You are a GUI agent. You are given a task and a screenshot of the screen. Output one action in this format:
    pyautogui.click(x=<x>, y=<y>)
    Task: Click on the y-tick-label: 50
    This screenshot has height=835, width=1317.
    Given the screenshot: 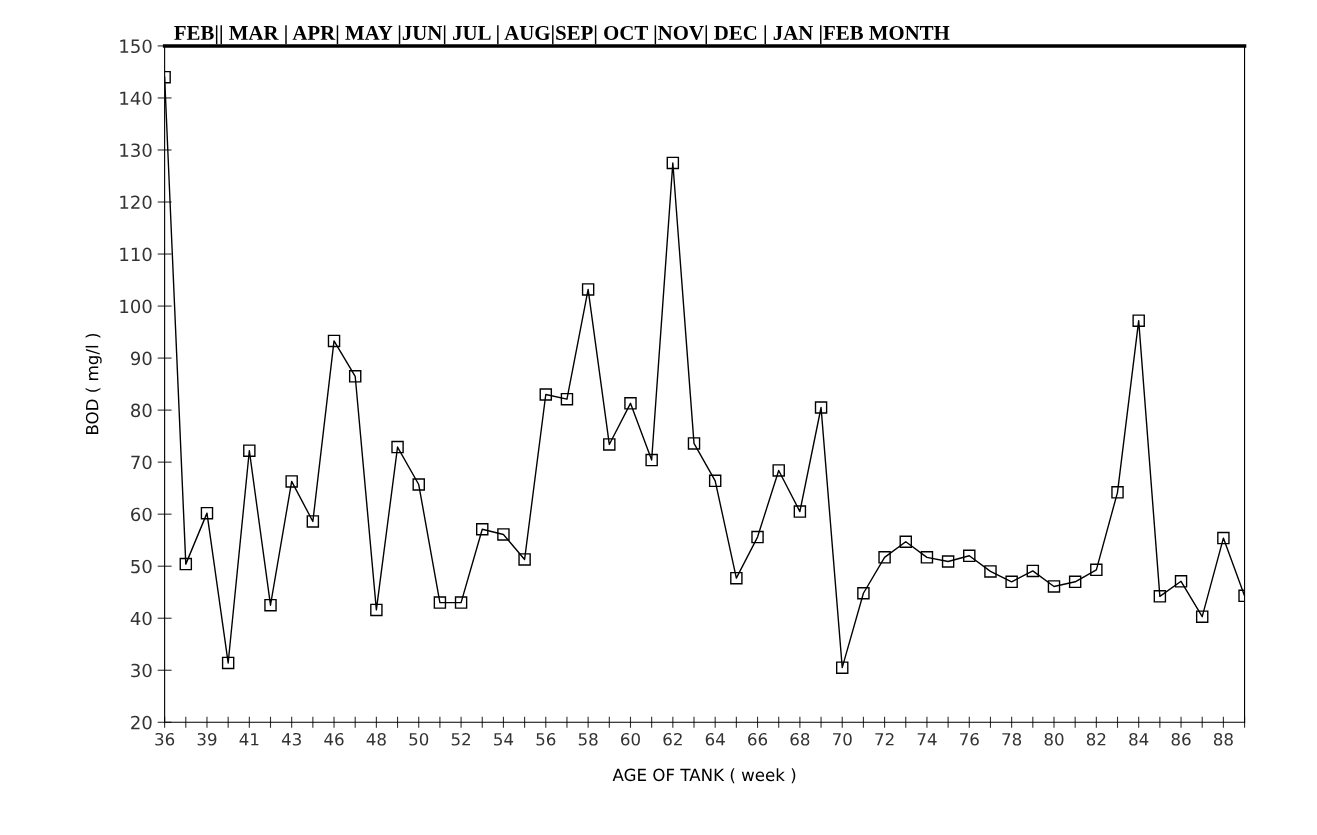 What is the action you would take?
    pyautogui.click(x=141, y=566)
    